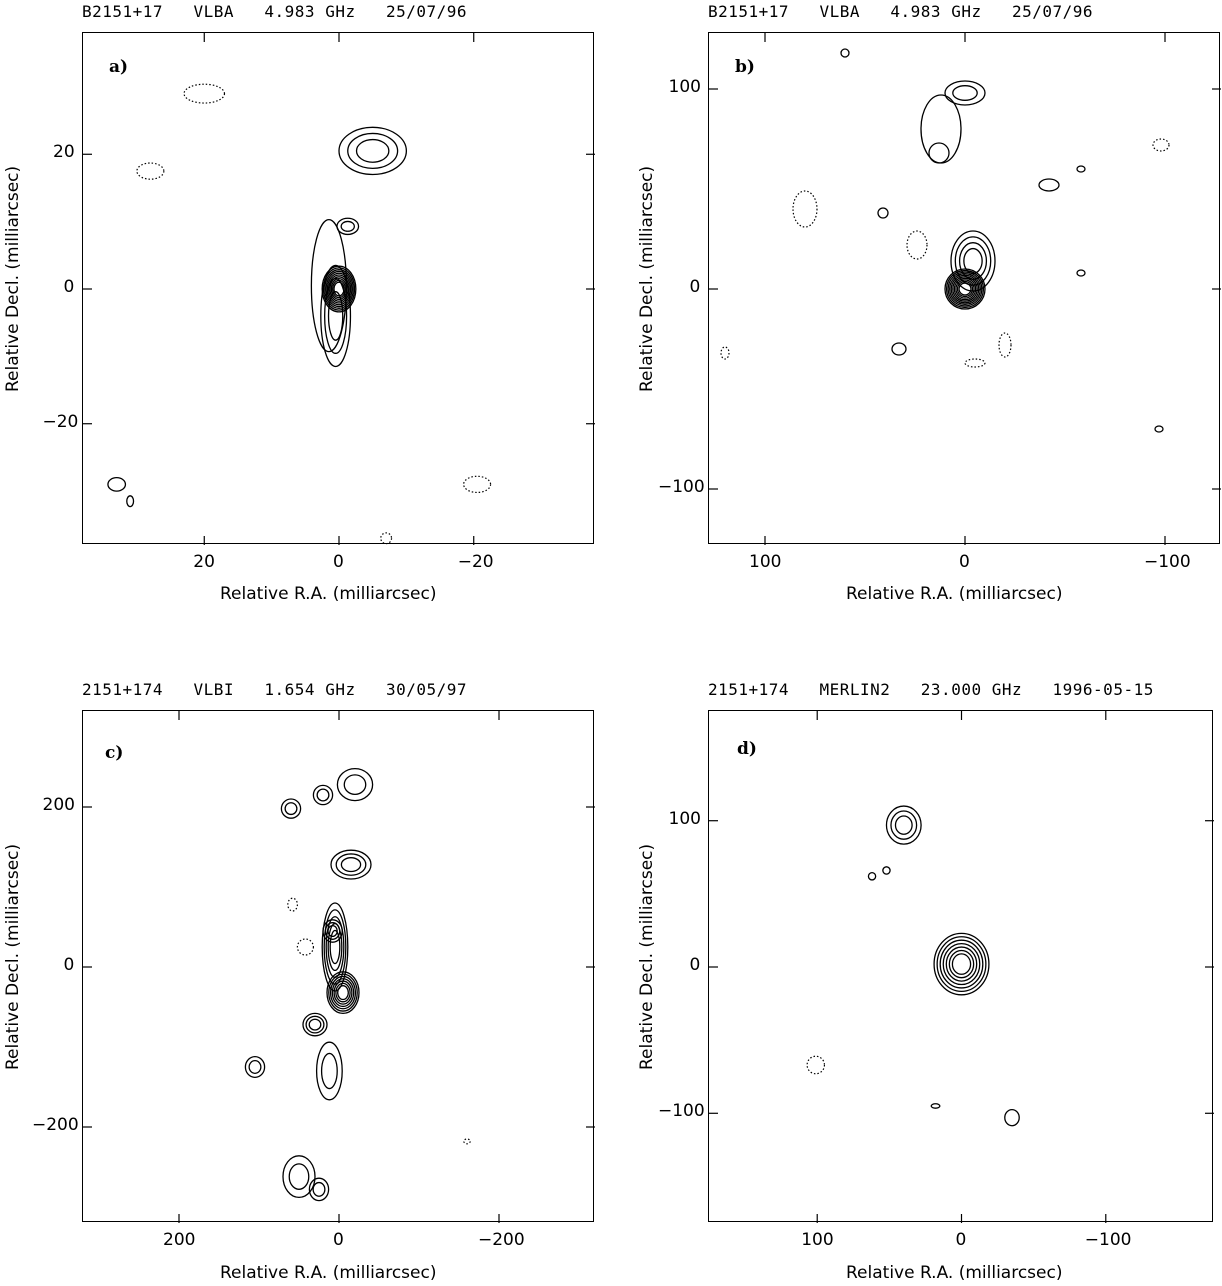  I want to click on y-tick-label: 20, so click(64, 152).